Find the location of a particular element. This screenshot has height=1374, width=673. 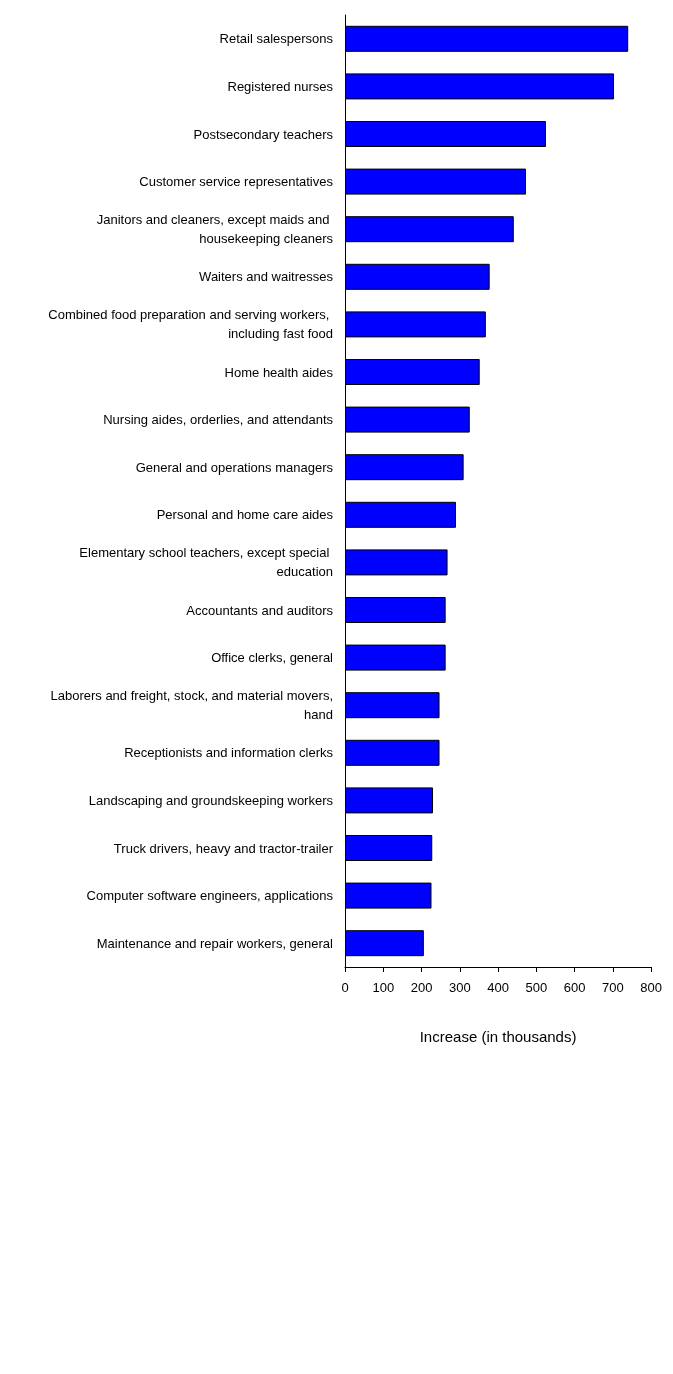

y-tick-label: Registered nurses is located at coordinates (280, 86).